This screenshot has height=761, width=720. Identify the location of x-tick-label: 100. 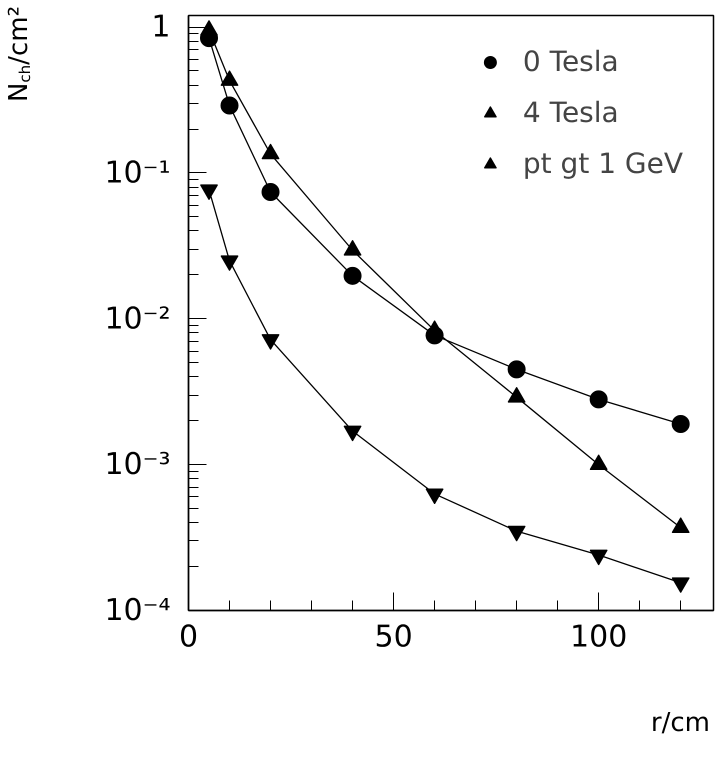
(599, 637).